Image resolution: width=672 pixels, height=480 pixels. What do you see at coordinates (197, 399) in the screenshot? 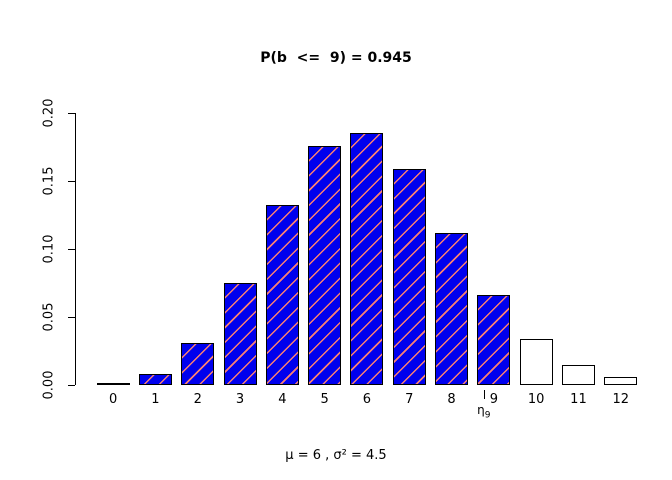
I see `x-tick-label: 2` at bounding box center [197, 399].